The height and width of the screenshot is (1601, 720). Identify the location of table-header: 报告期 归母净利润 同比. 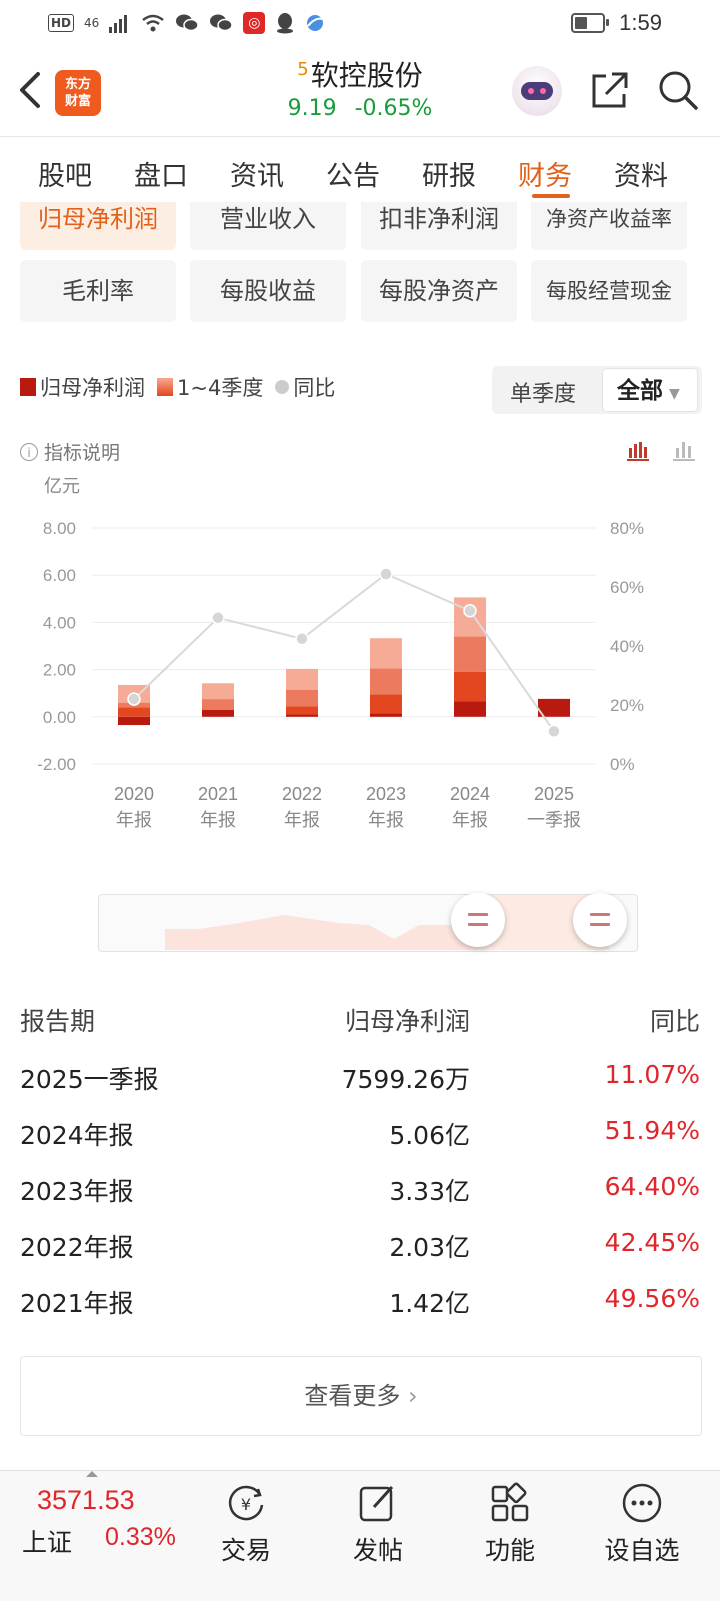
(360, 1026).